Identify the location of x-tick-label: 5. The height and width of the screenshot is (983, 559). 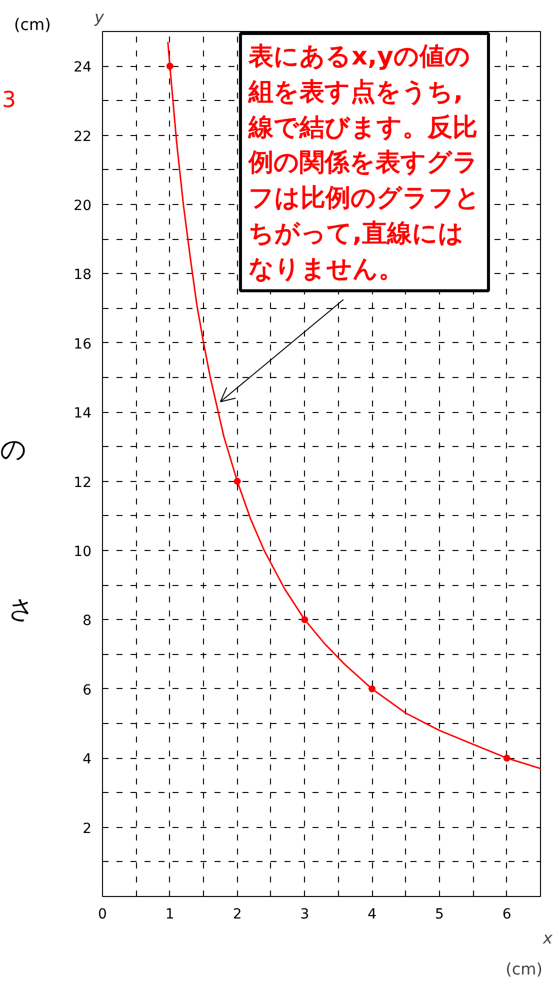
(439, 914).